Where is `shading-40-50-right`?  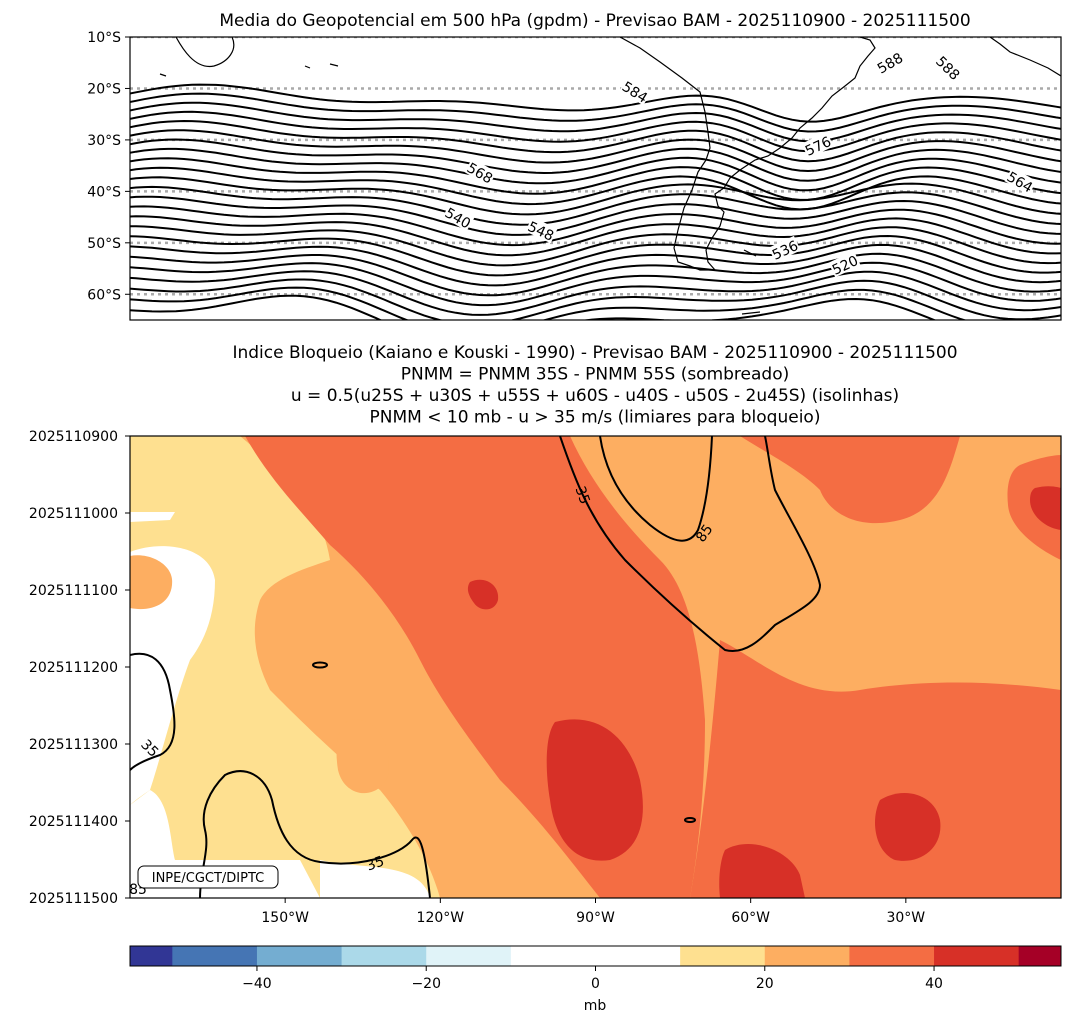 shading-40-50-right is located at coordinates (908, 826).